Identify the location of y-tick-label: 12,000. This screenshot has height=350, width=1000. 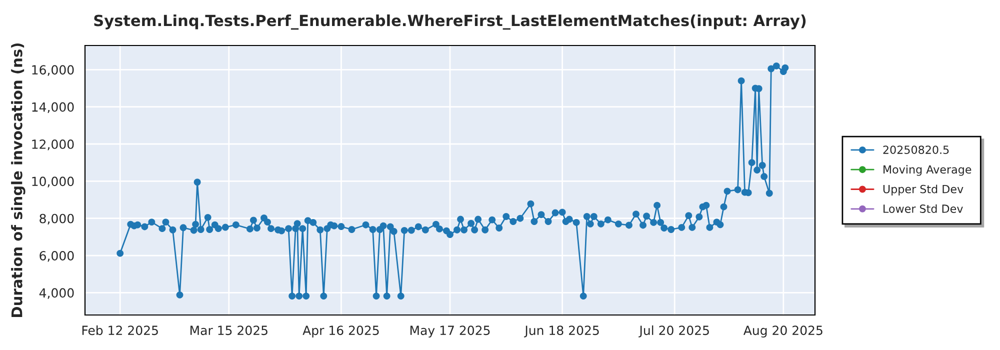
(53, 144).